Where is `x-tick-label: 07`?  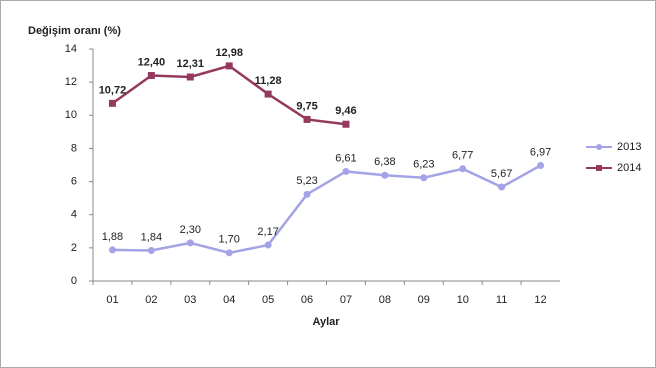
x-tick-label: 07 is located at coordinates (346, 300).